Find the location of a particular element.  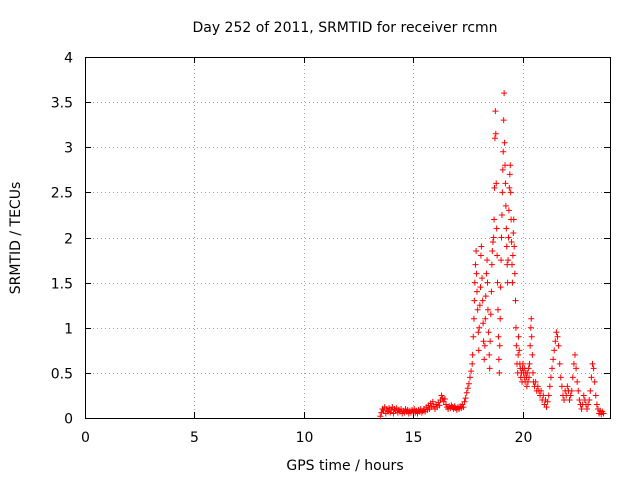

y-tick-label: 0.5 is located at coordinates (62, 375).